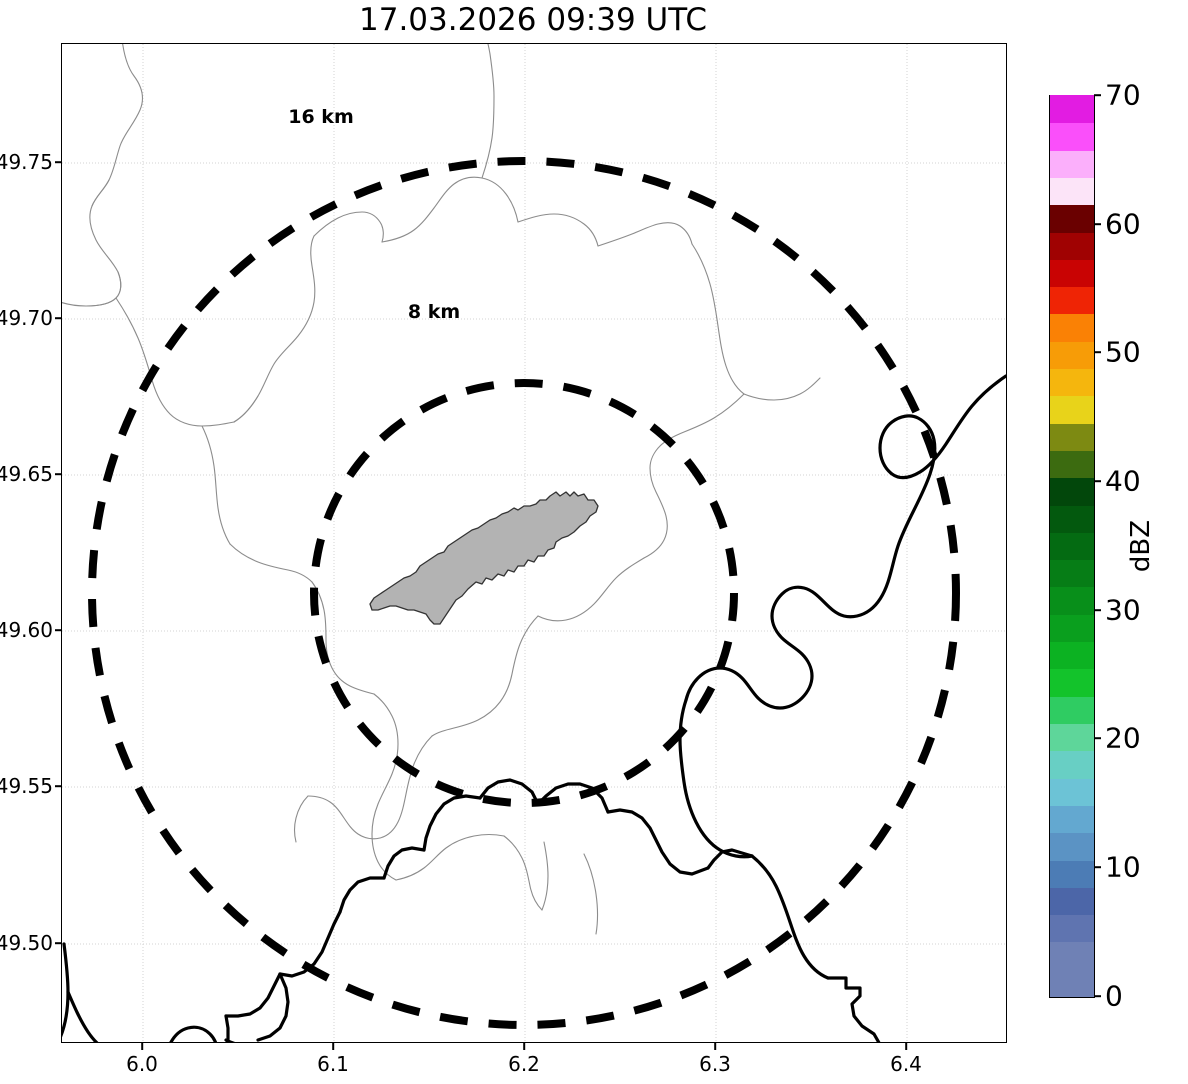  I want to click on colorbar-gradient, so click(1072, 546).